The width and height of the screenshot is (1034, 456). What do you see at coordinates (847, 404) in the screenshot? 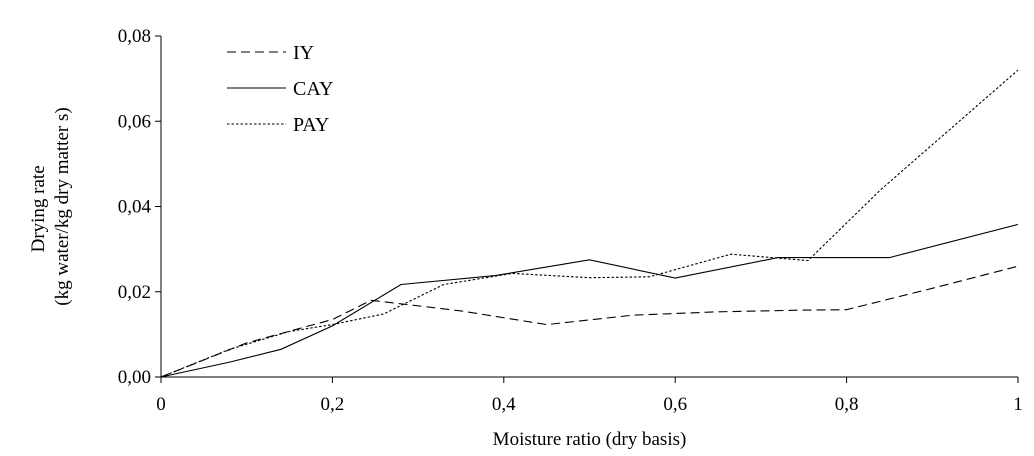
I see `x-tick-label: 0,8` at bounding box center [847, 404].